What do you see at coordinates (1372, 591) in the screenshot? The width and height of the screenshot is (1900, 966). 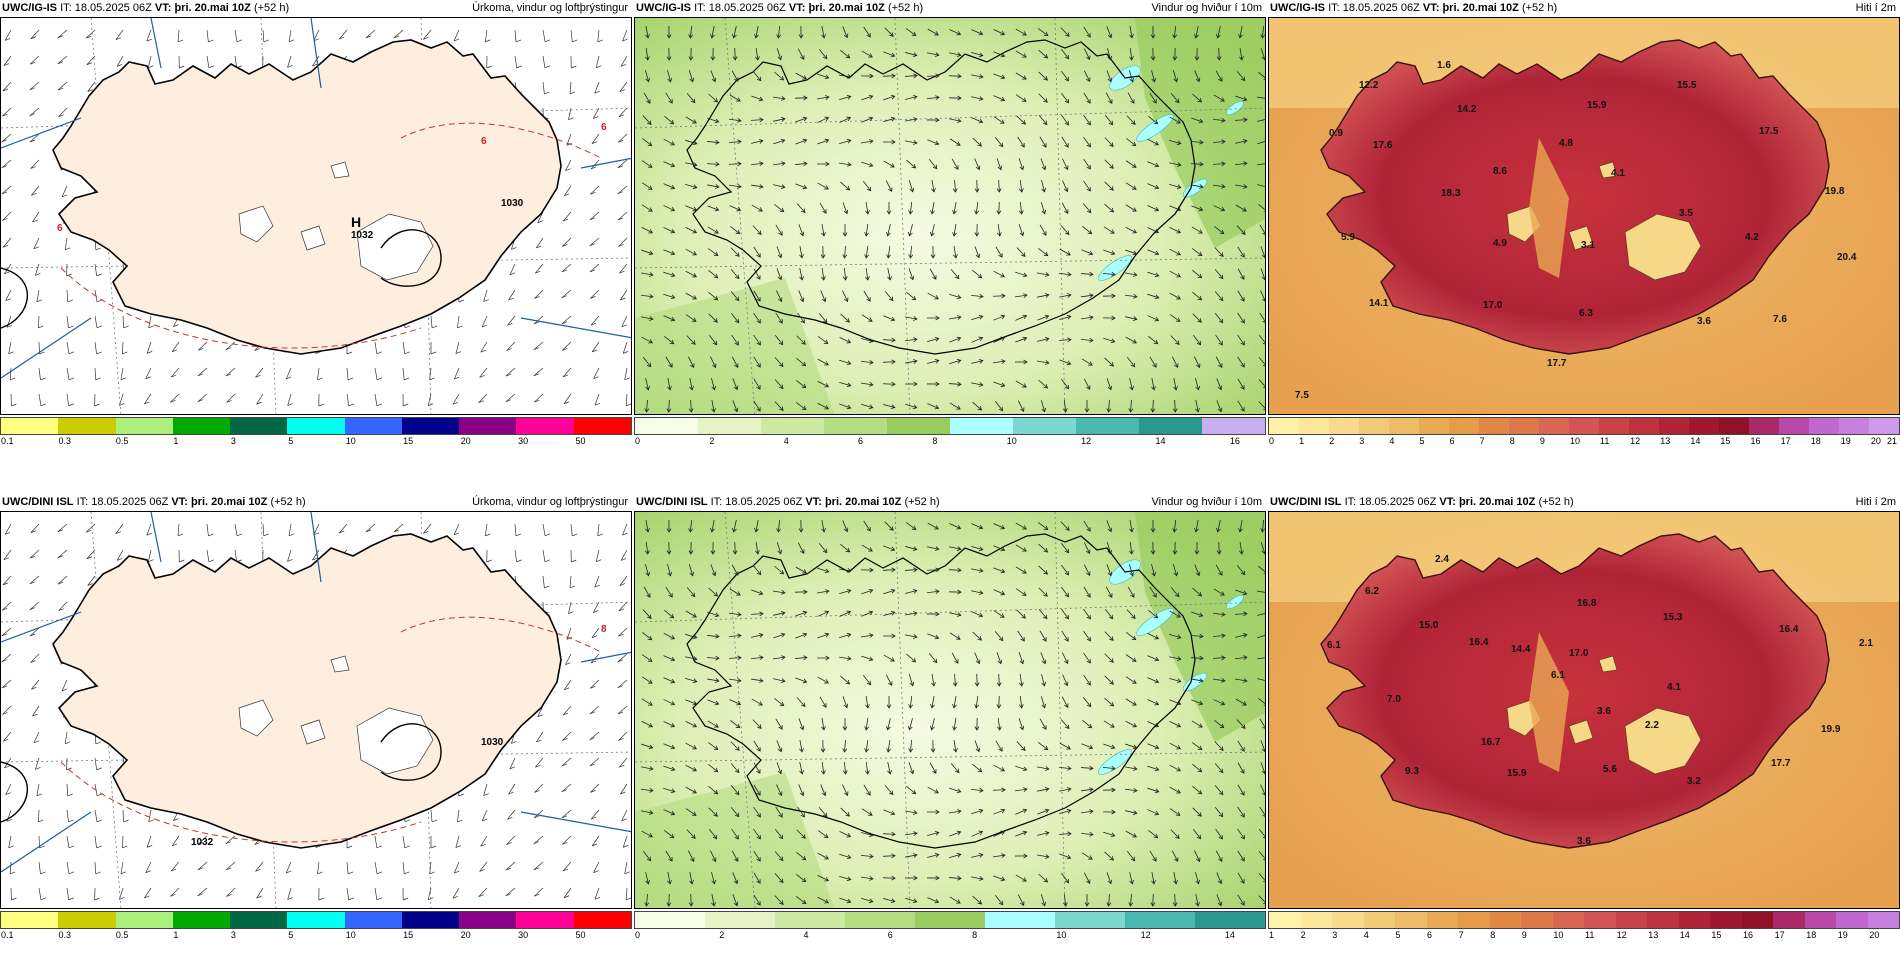 I see `temperature-value: 6.2` at bounding box center [1372, 591].